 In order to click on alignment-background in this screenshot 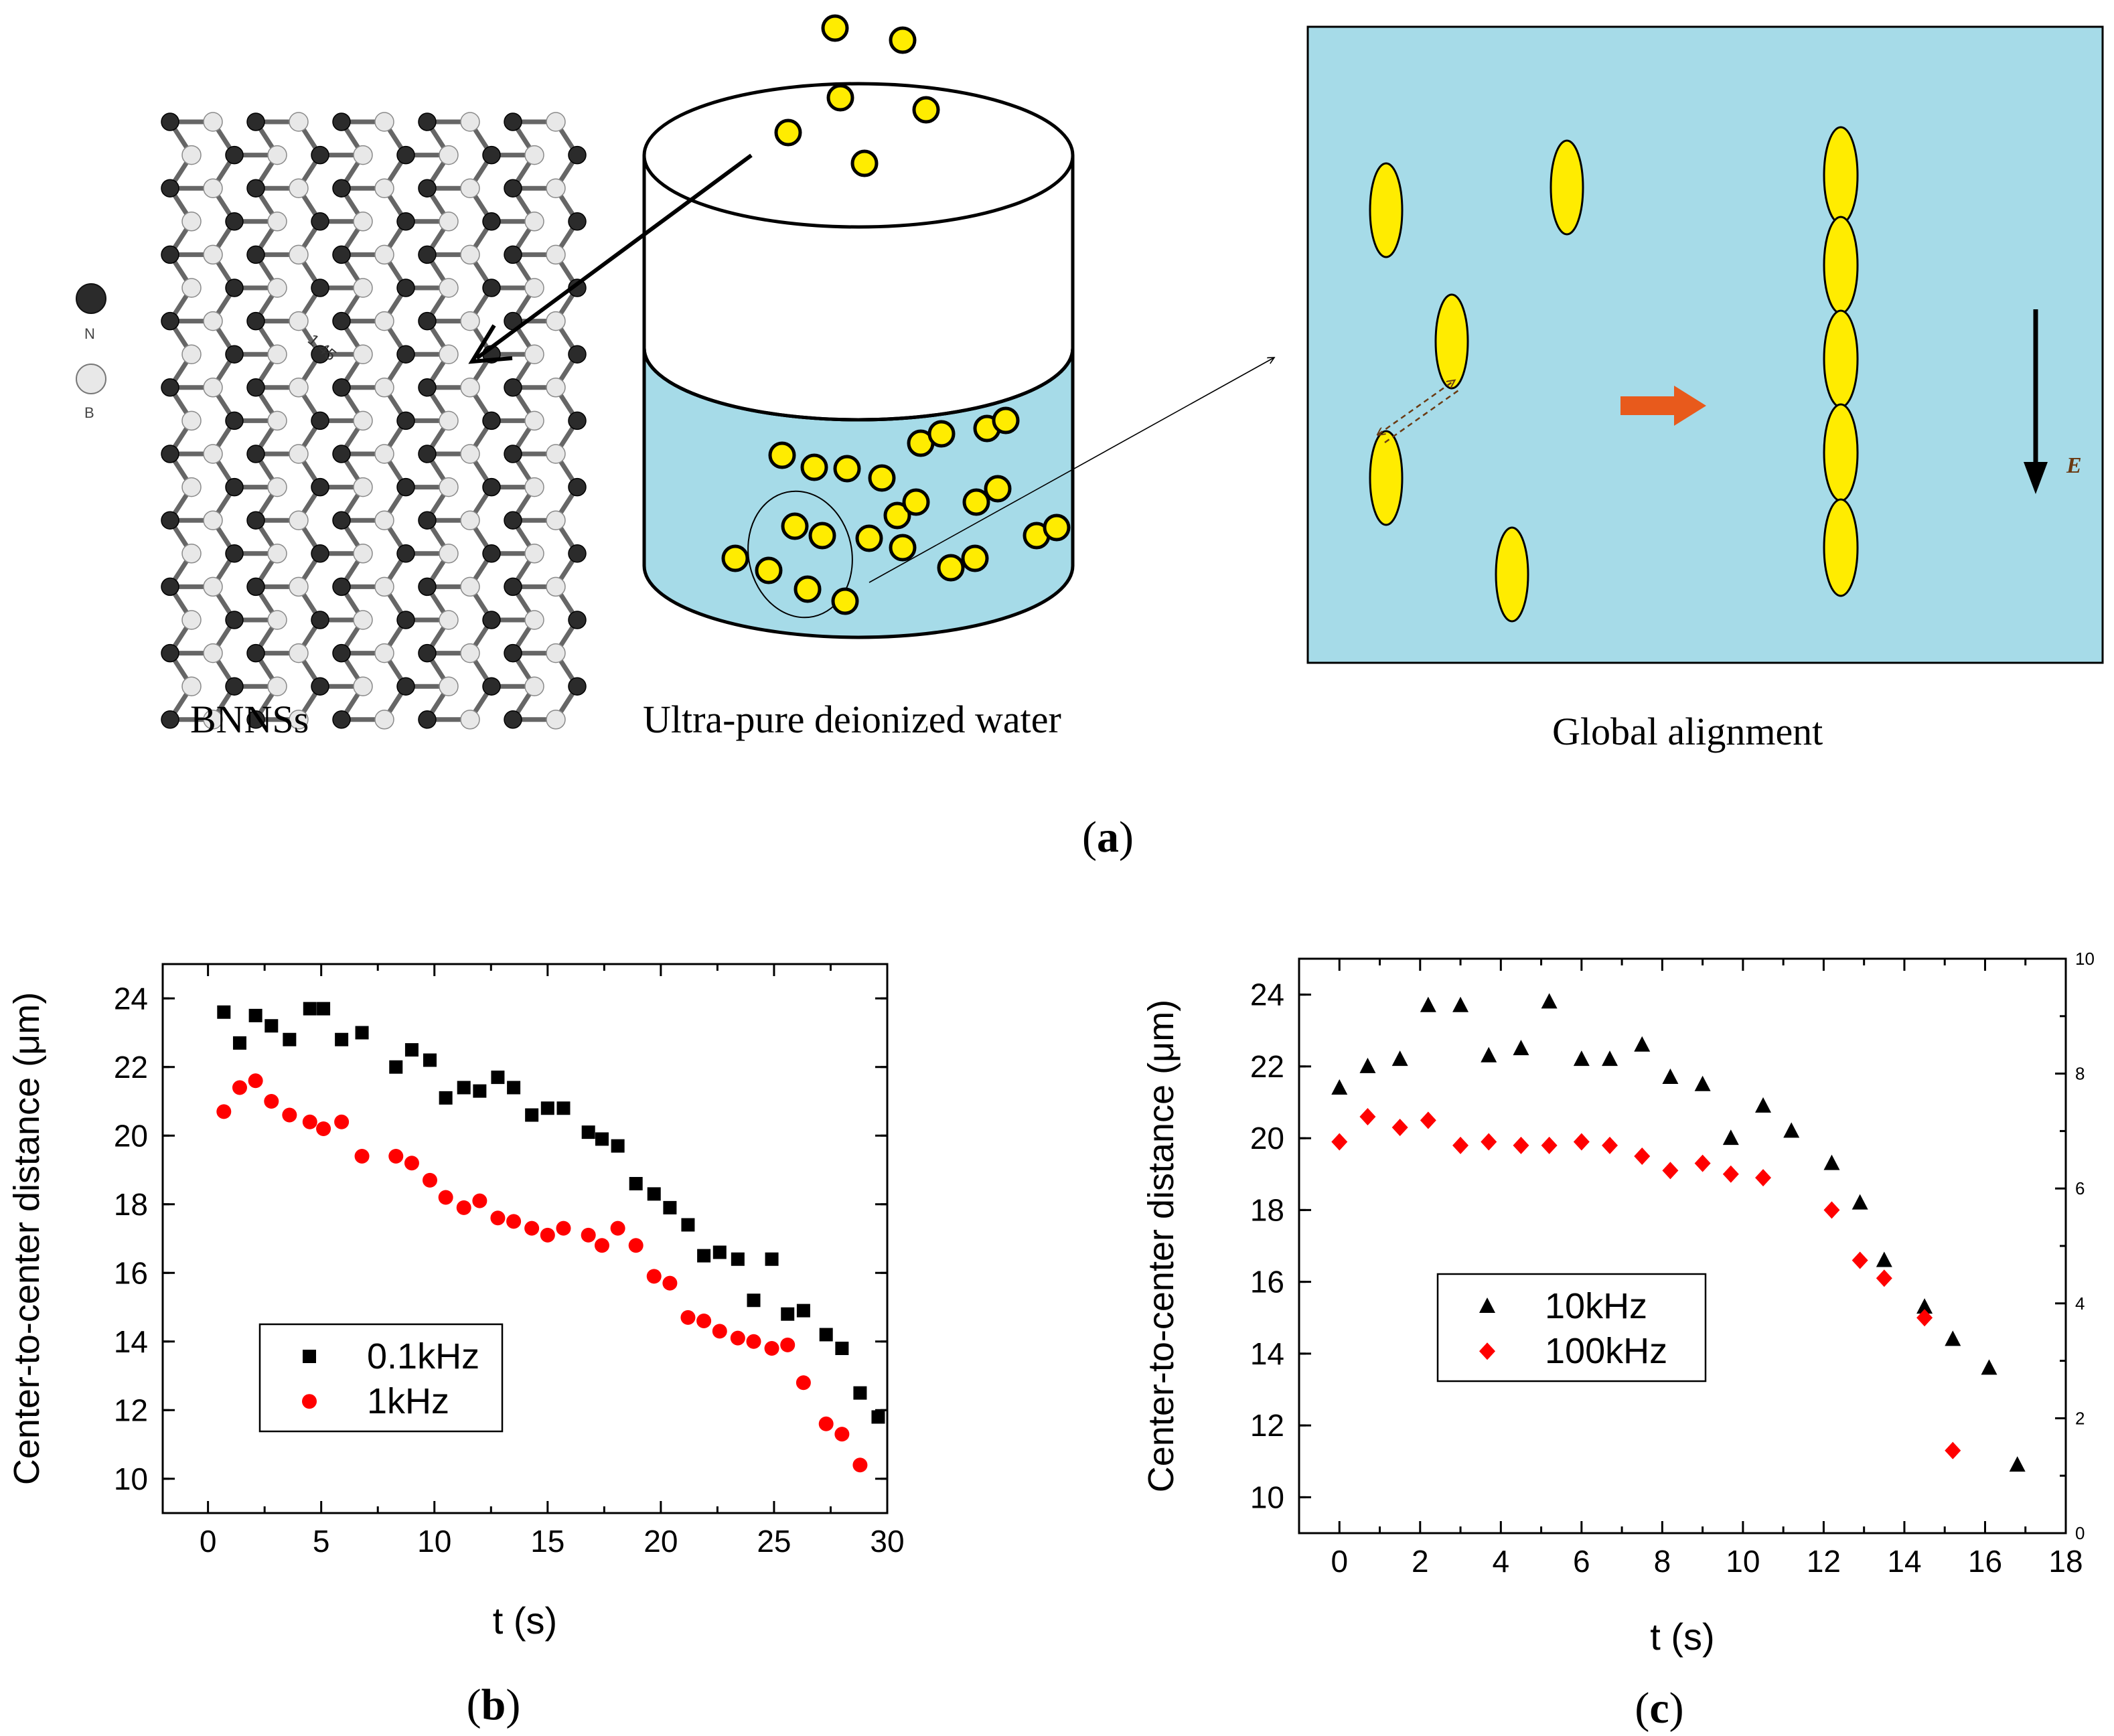, I will do `click(1705, 345)`.